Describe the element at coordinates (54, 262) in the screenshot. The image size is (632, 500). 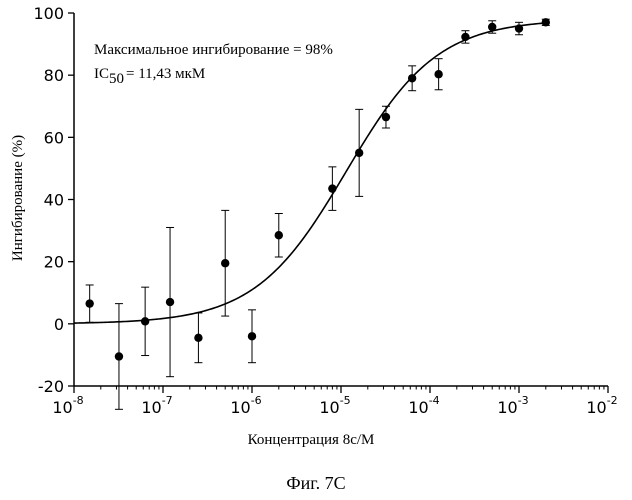
I see `y-tick-label: 20` at that location.